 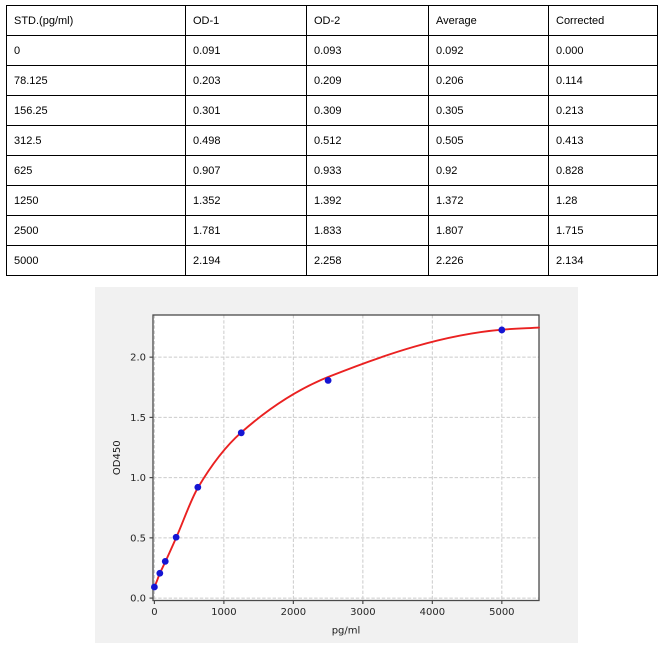 What do you see at coordinates (603, 140) in the screenshot?
I see `cell-corrected: 0.413` at bounding box center [603, 140].